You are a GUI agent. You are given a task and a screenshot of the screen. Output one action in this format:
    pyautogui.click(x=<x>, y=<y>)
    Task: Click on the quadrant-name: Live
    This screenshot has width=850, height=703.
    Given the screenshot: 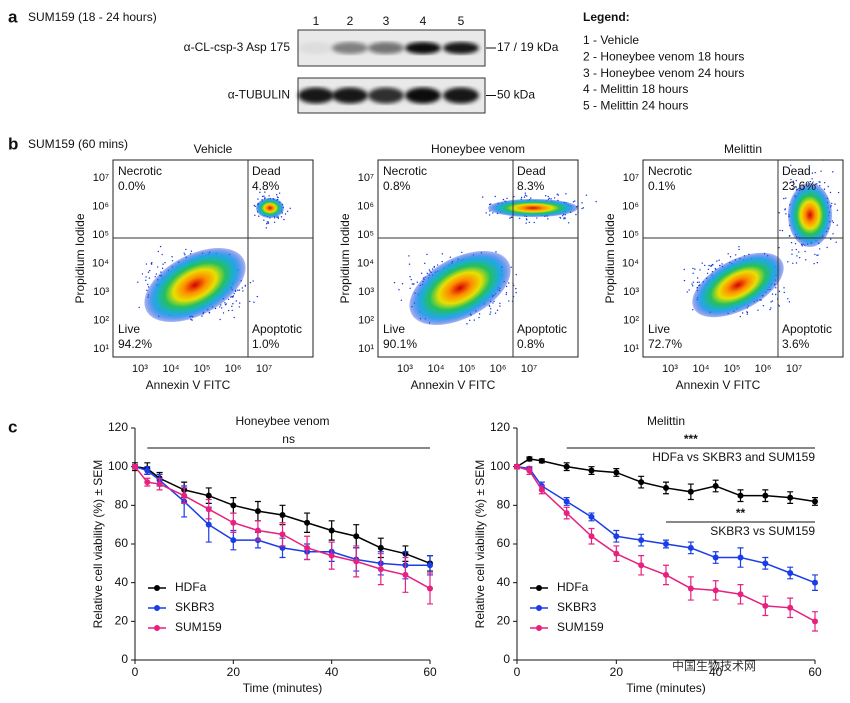 What is the action you would take?
    pyautogui.click(x=659, y=329)
    